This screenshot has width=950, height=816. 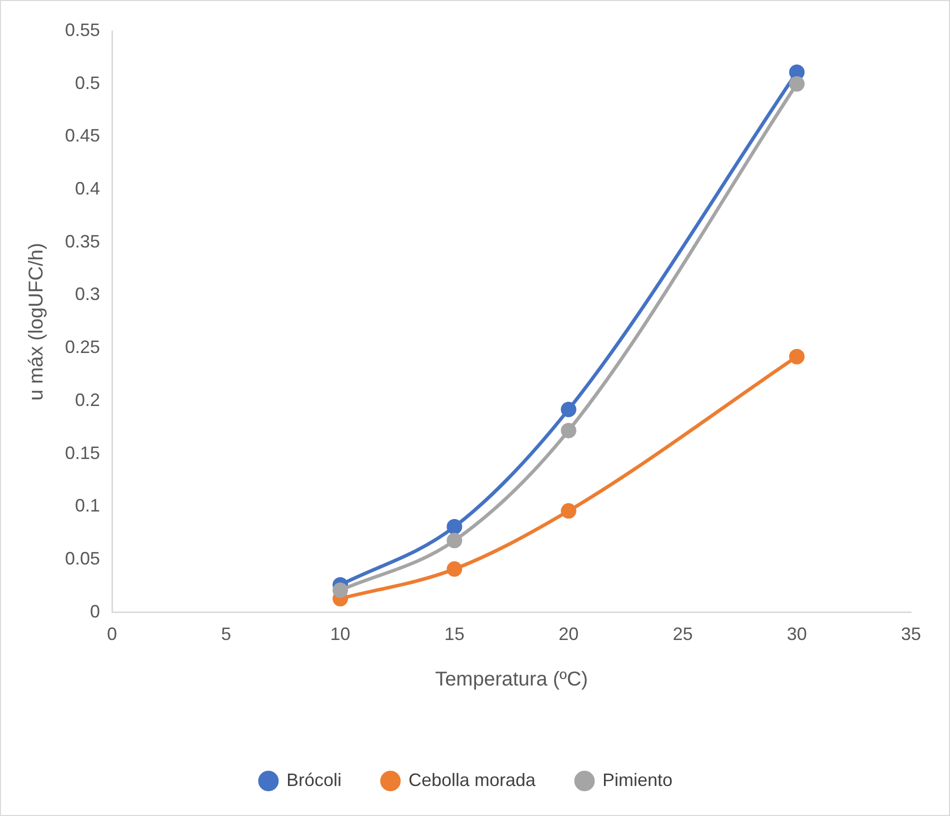 What do you see at coordinates (112, 634) in the screenshot?
I see `x-tick-label: 0` at bounding box center [112, 634].